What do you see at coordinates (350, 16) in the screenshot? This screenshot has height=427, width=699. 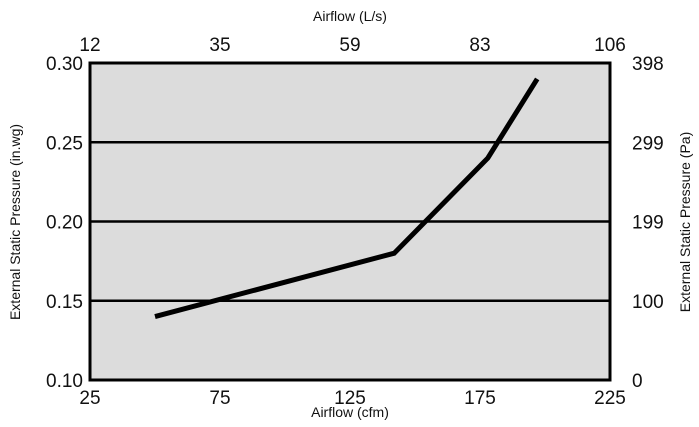 I see `x2-axis-title: Airflow (L/s)` at bounding box center [350, 16].